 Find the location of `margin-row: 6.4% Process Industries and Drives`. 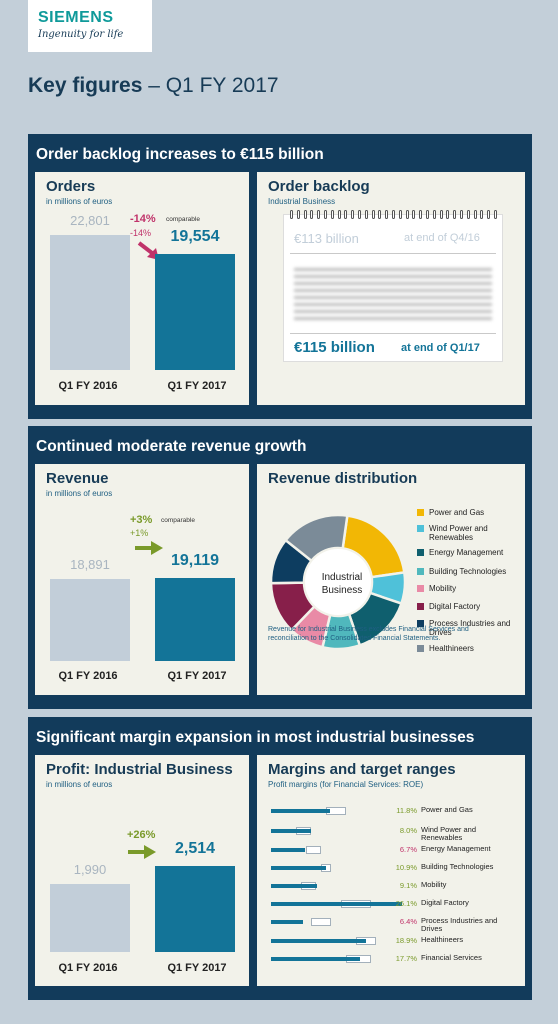

margin-row: 6.4% Process Industries and Drives is located at coordinates (386, 924).